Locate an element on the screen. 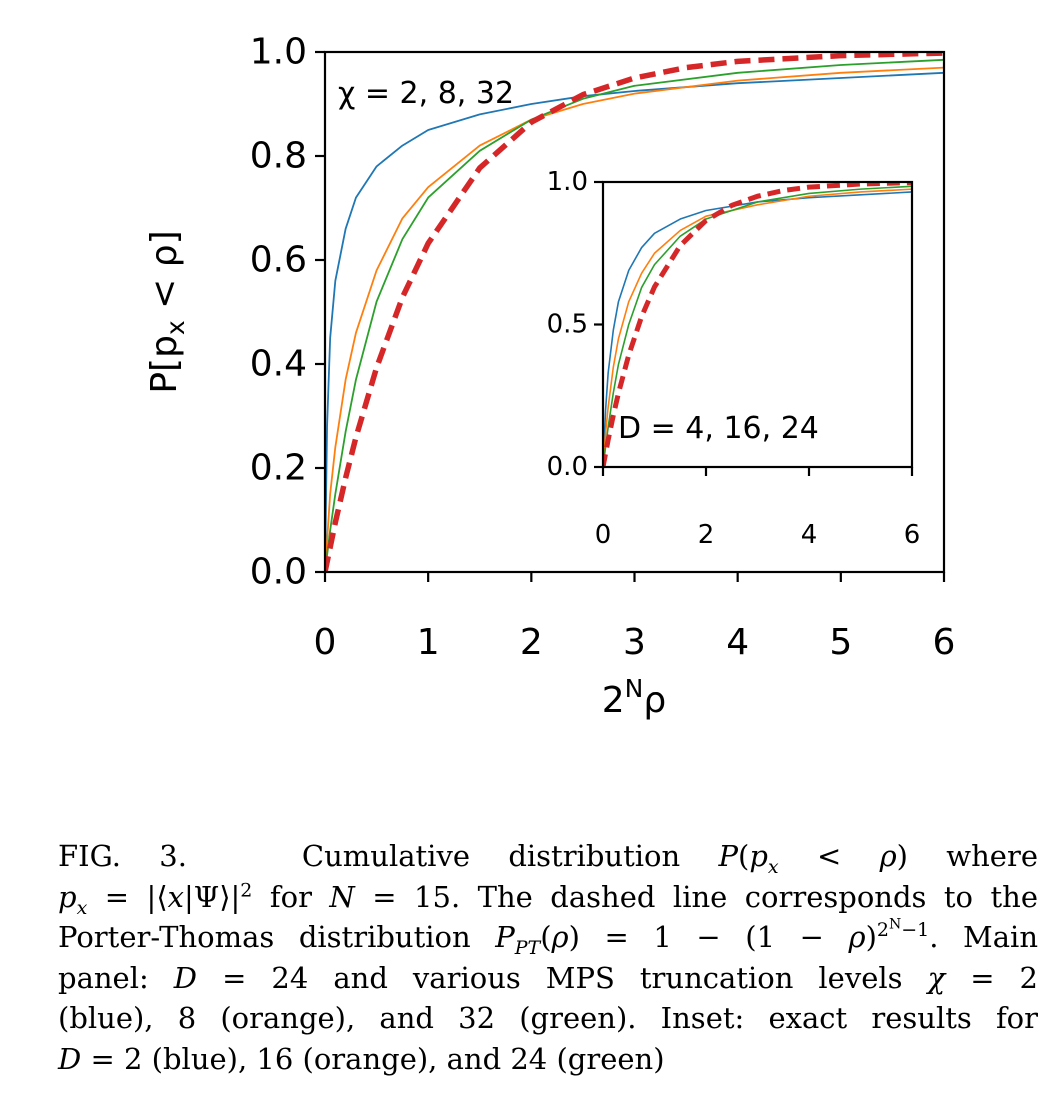 The height and width of the screenshot is (1112, 1063). main-ytick-label: 0.0 is located at coordinates (278, 572).